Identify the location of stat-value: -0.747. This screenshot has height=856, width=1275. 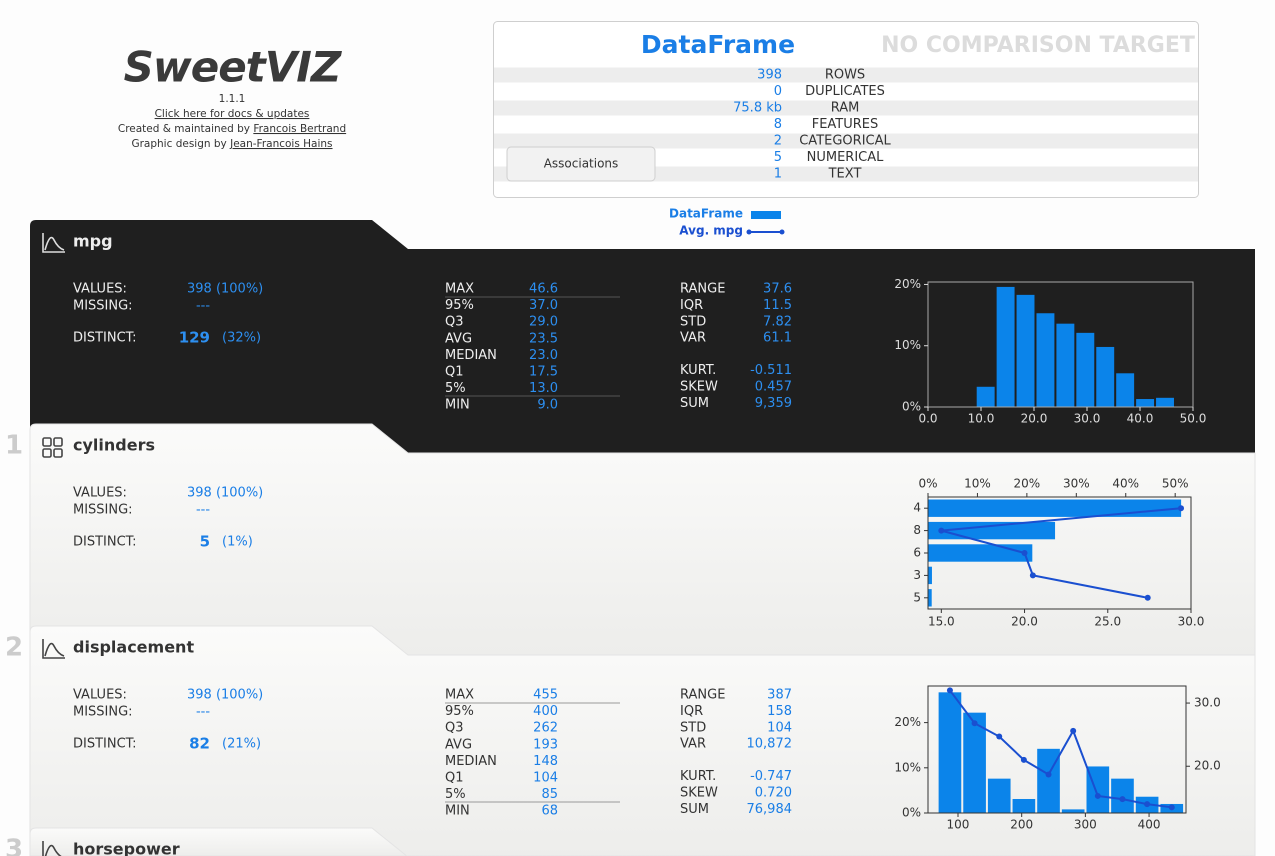
(771, 776).